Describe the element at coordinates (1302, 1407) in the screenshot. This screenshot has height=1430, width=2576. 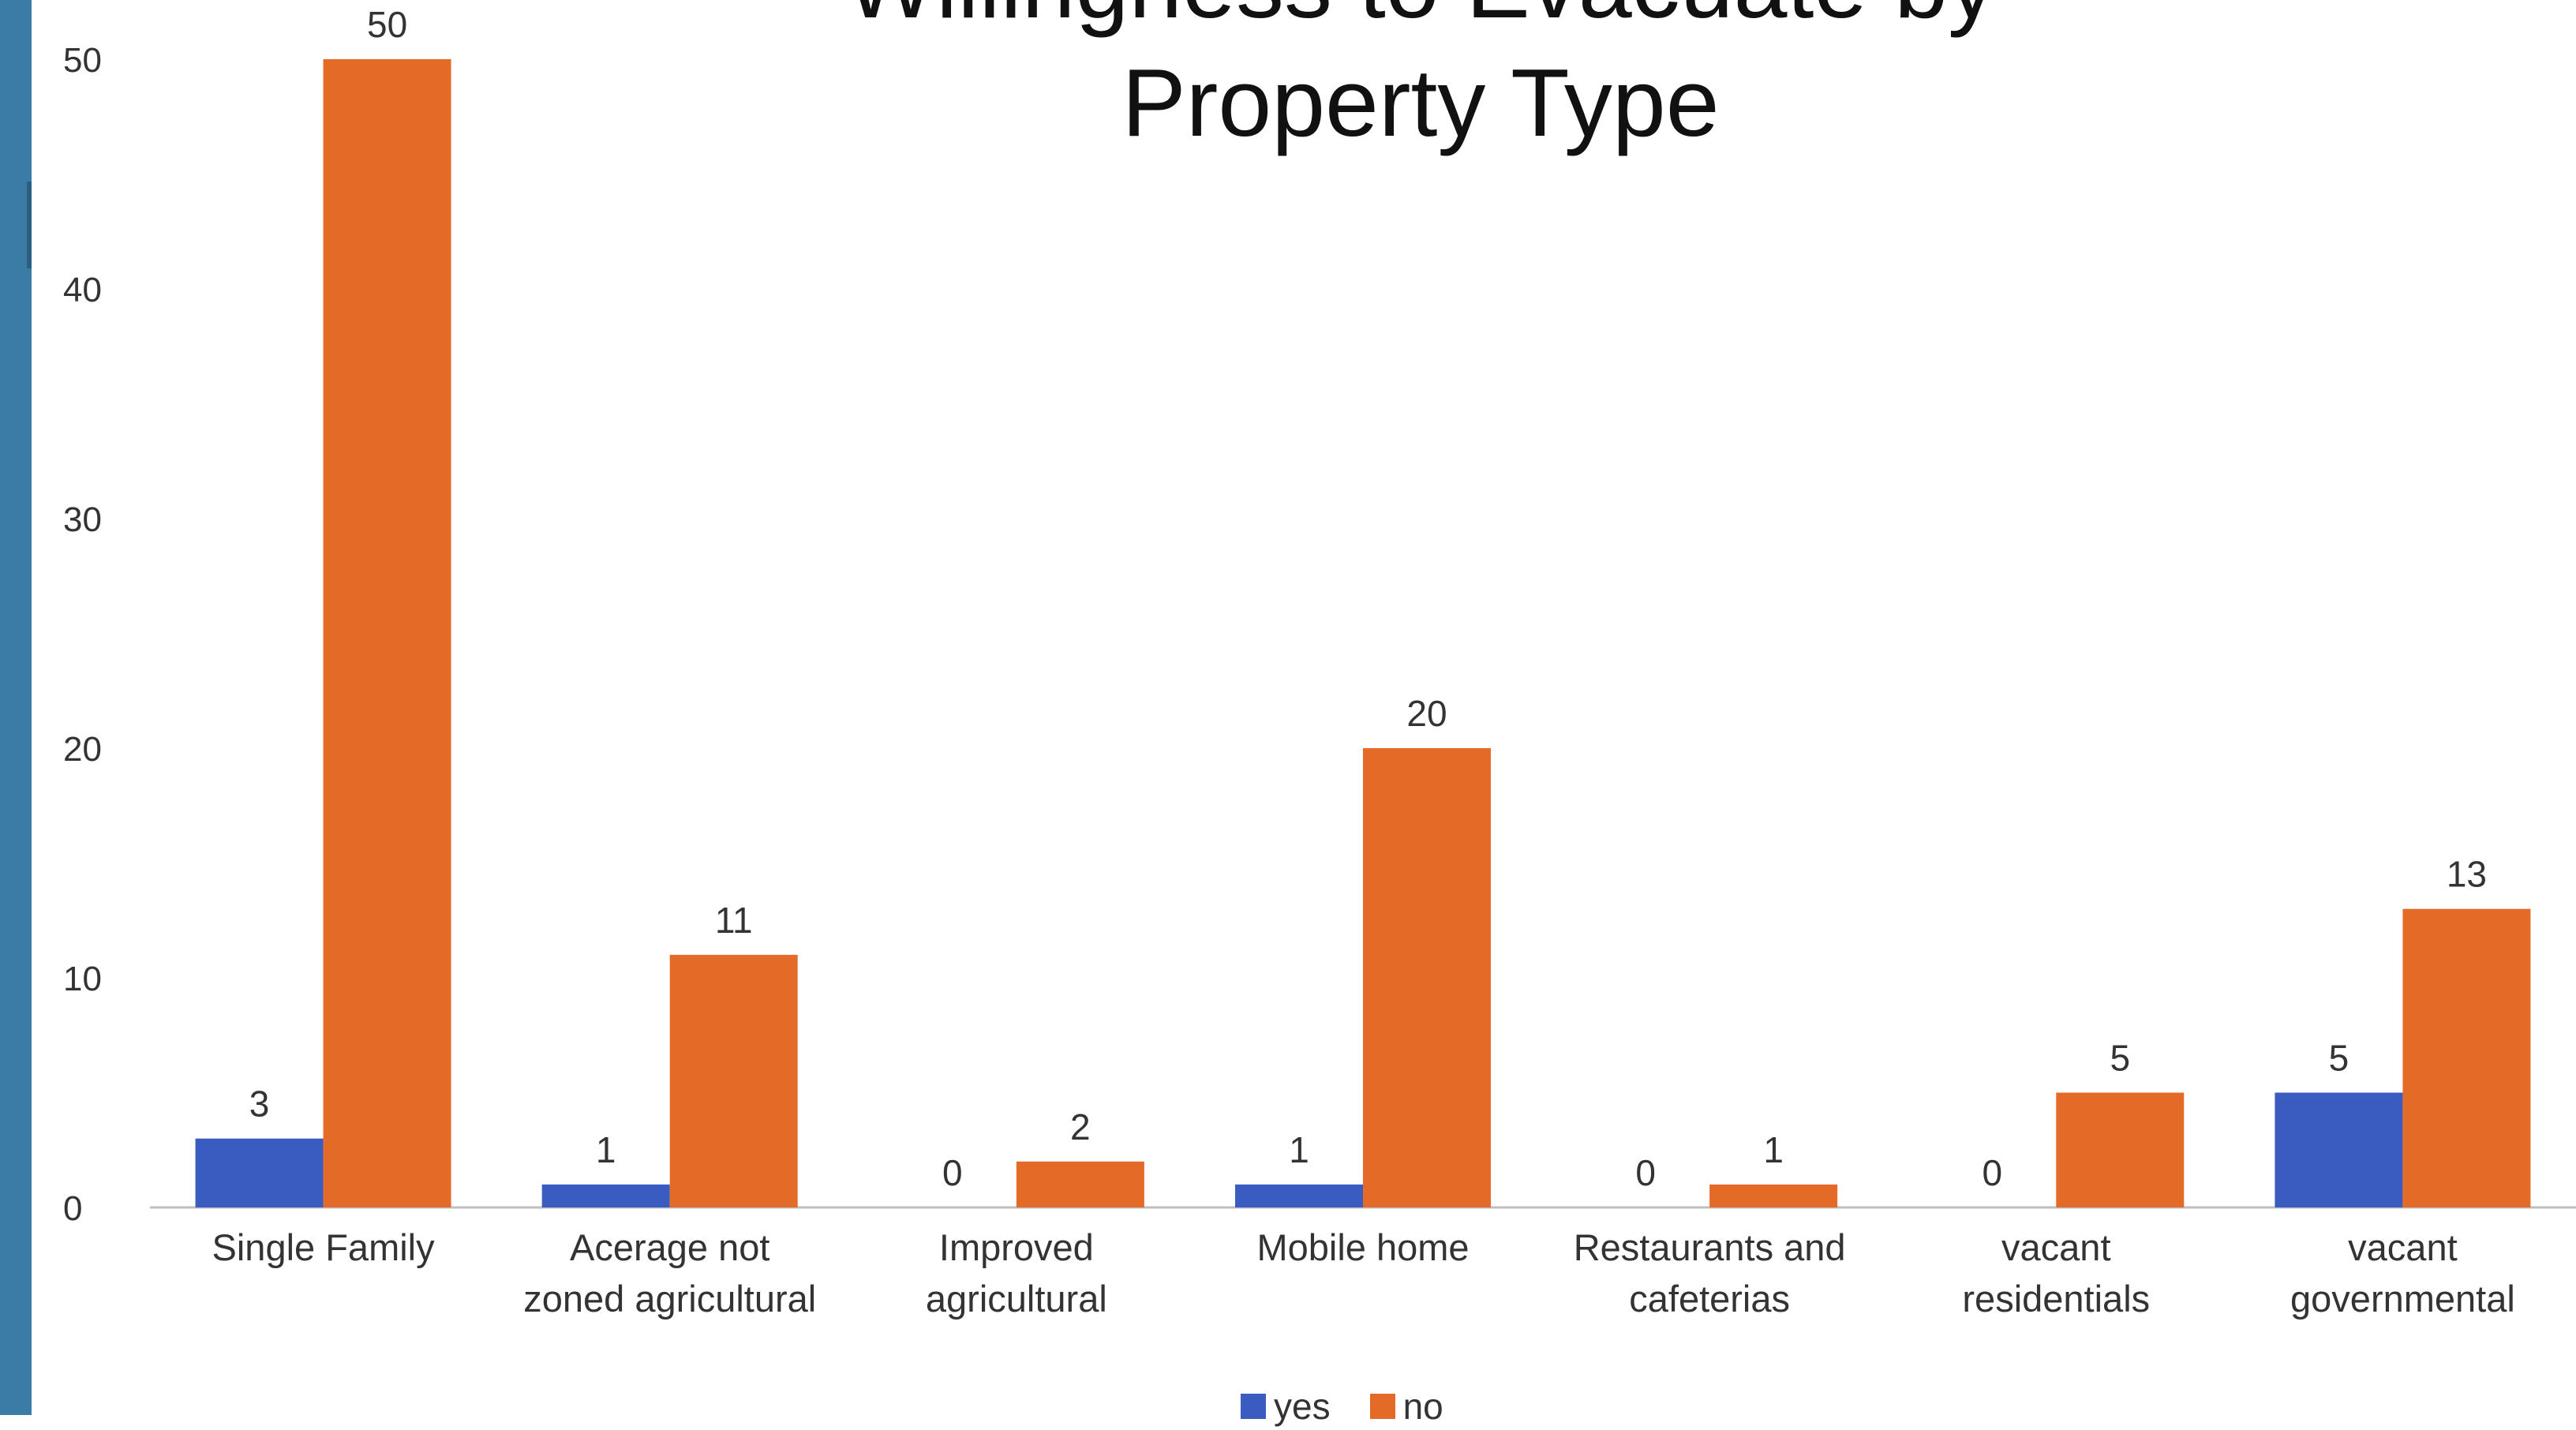
I see `legend-label-yes: yes` at that location.